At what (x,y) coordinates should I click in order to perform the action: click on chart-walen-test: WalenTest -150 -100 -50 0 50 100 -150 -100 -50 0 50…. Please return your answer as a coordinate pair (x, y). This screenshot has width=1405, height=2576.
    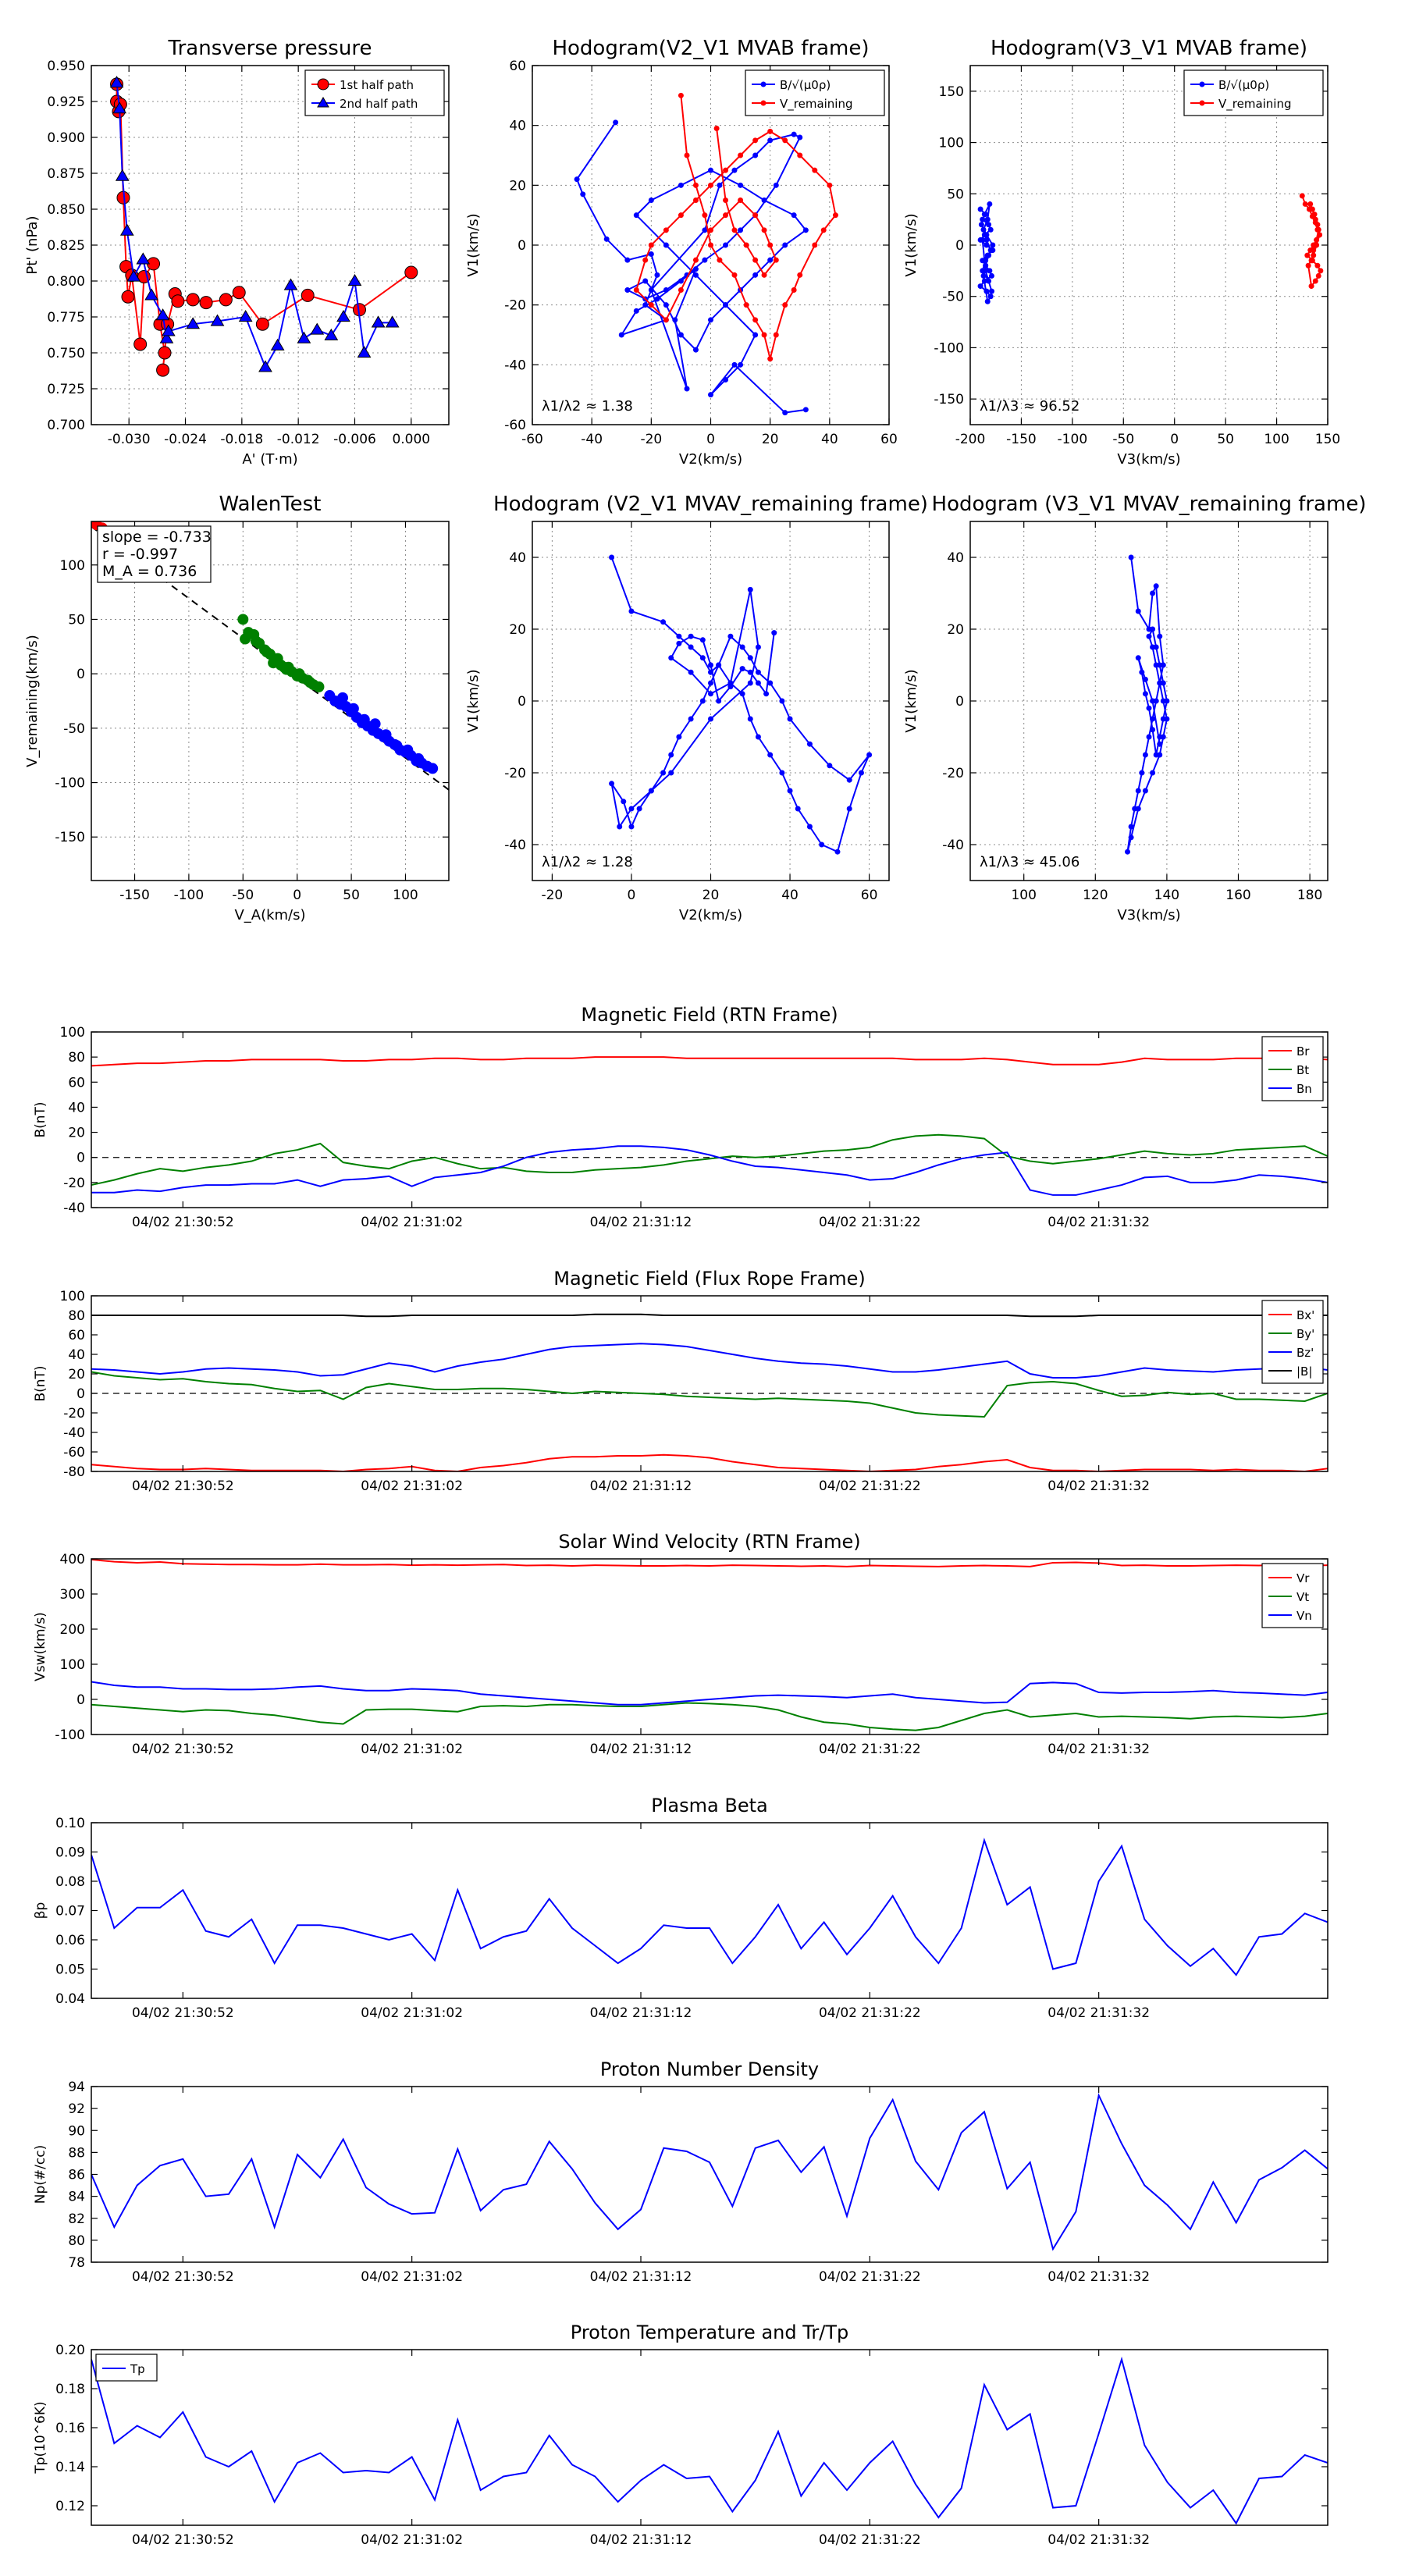
    Looking at the image, I should click on (237, 708).